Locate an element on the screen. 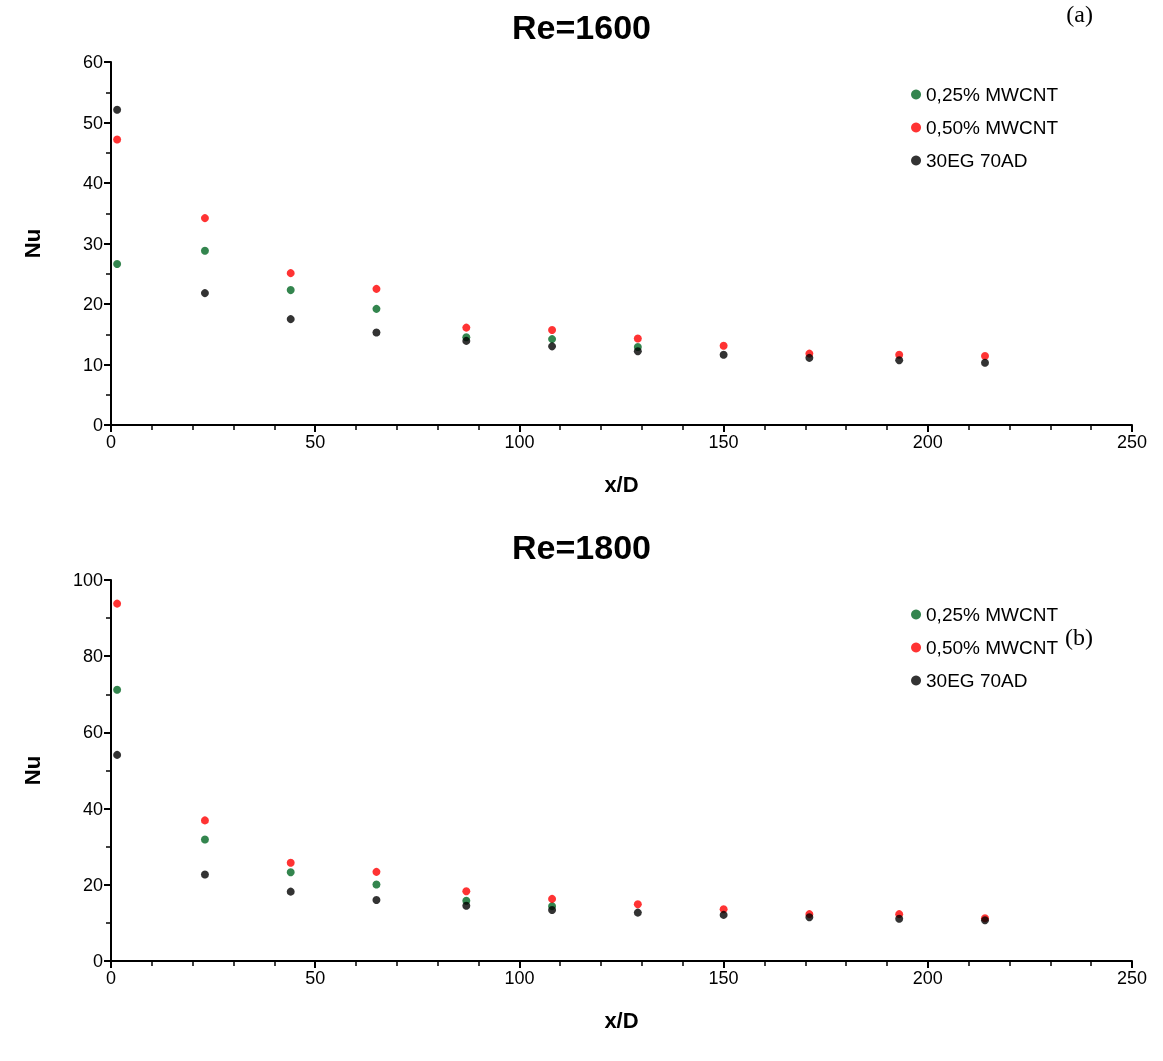 The width and height of the screenshot is (1163, 1061). text: (a) is located at coordinates (1079, 14).